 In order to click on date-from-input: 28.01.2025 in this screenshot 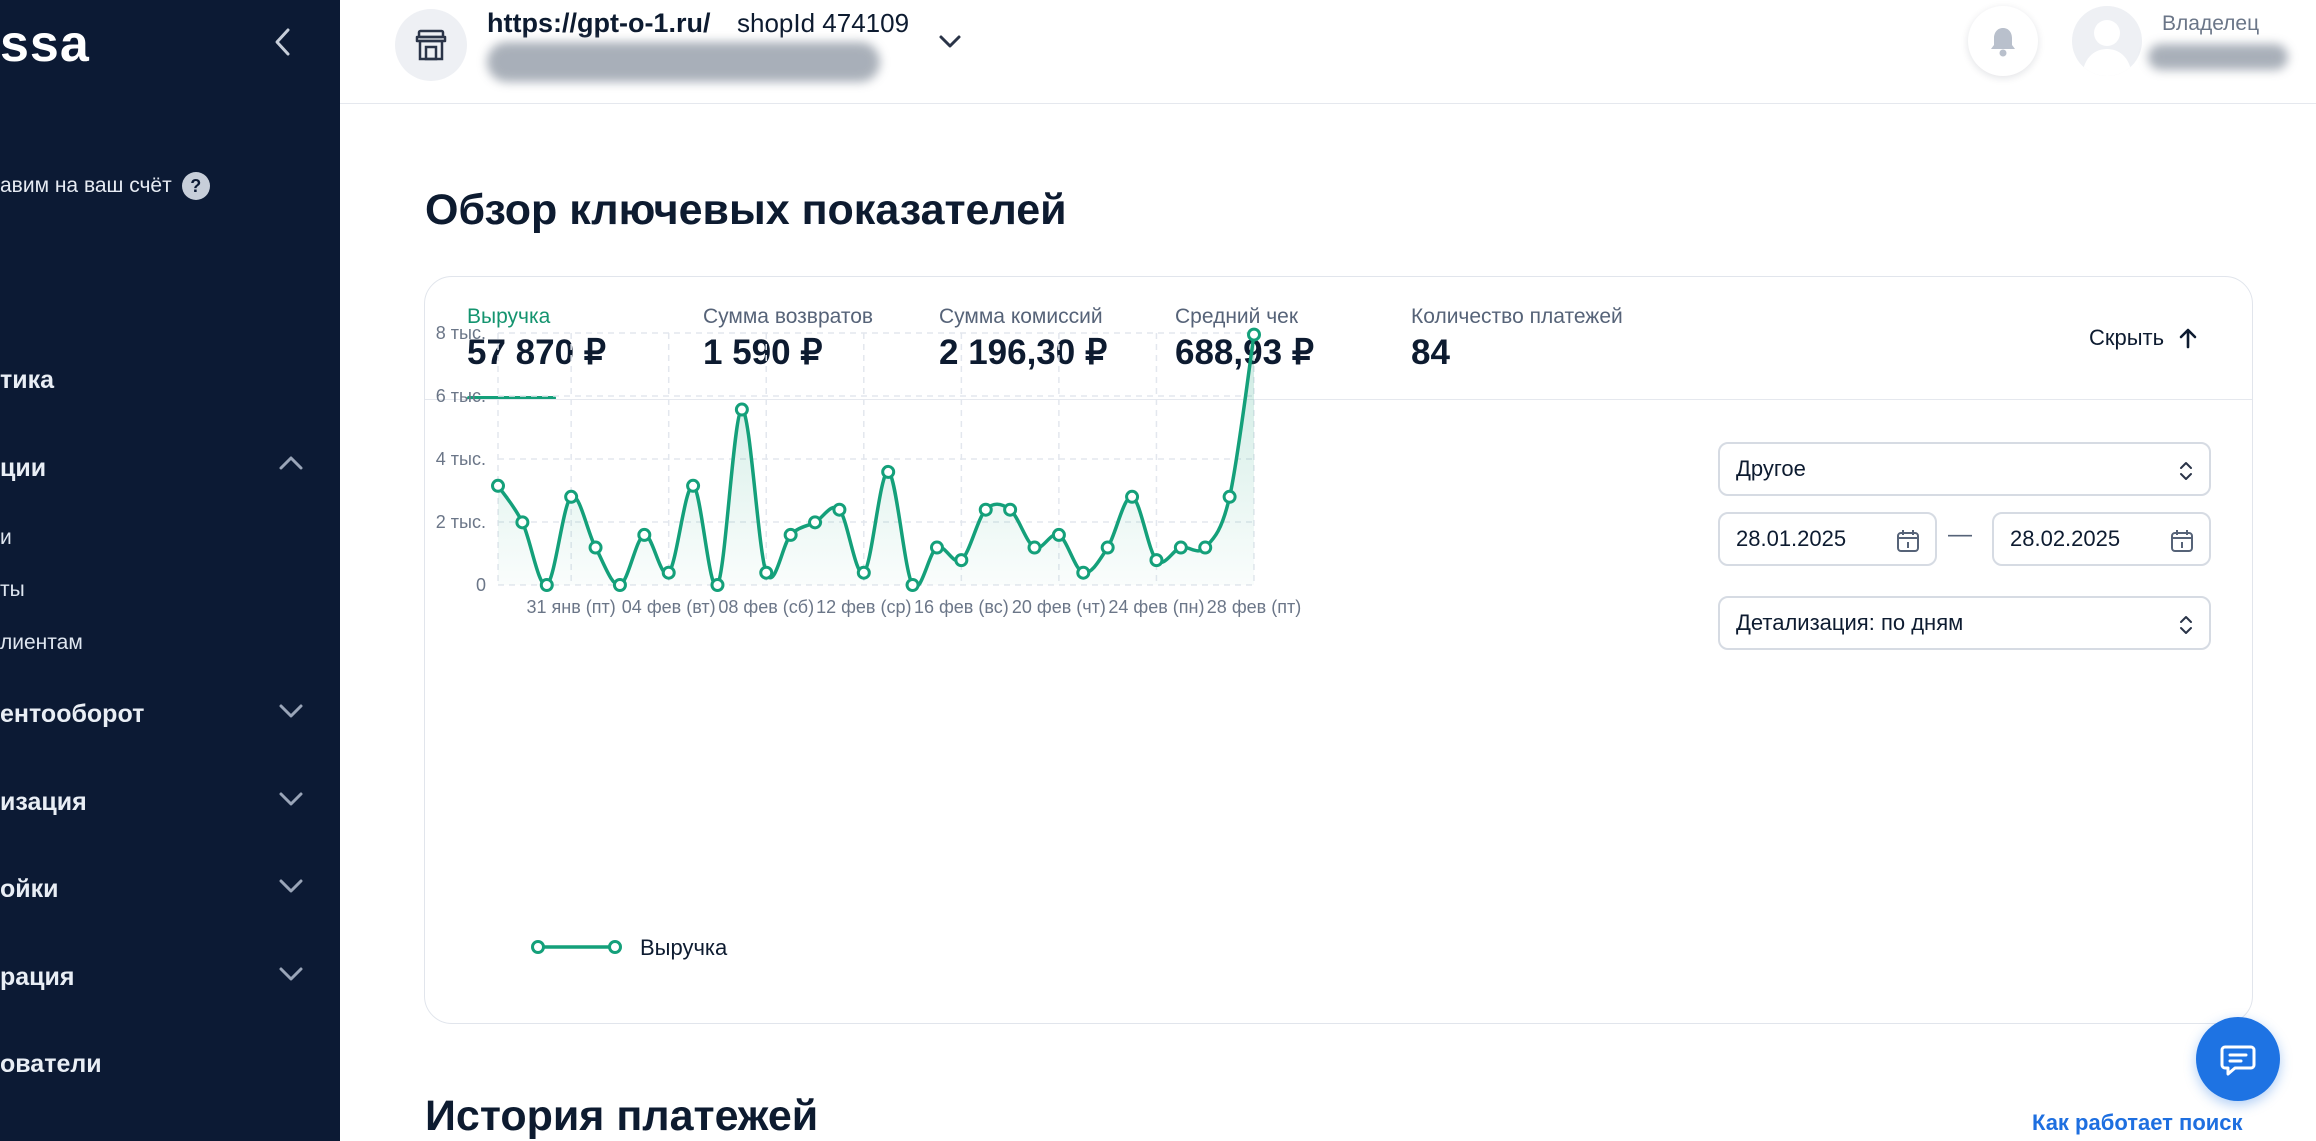, I will do `click(1827, 539)`.